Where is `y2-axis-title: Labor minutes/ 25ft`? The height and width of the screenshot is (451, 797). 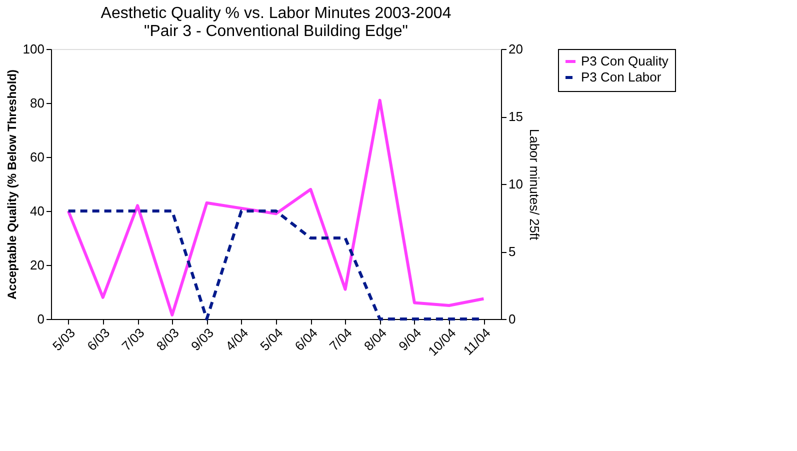 y2-axis-title: Labor minutes/ 25ft is located at coordinates (534, 184).